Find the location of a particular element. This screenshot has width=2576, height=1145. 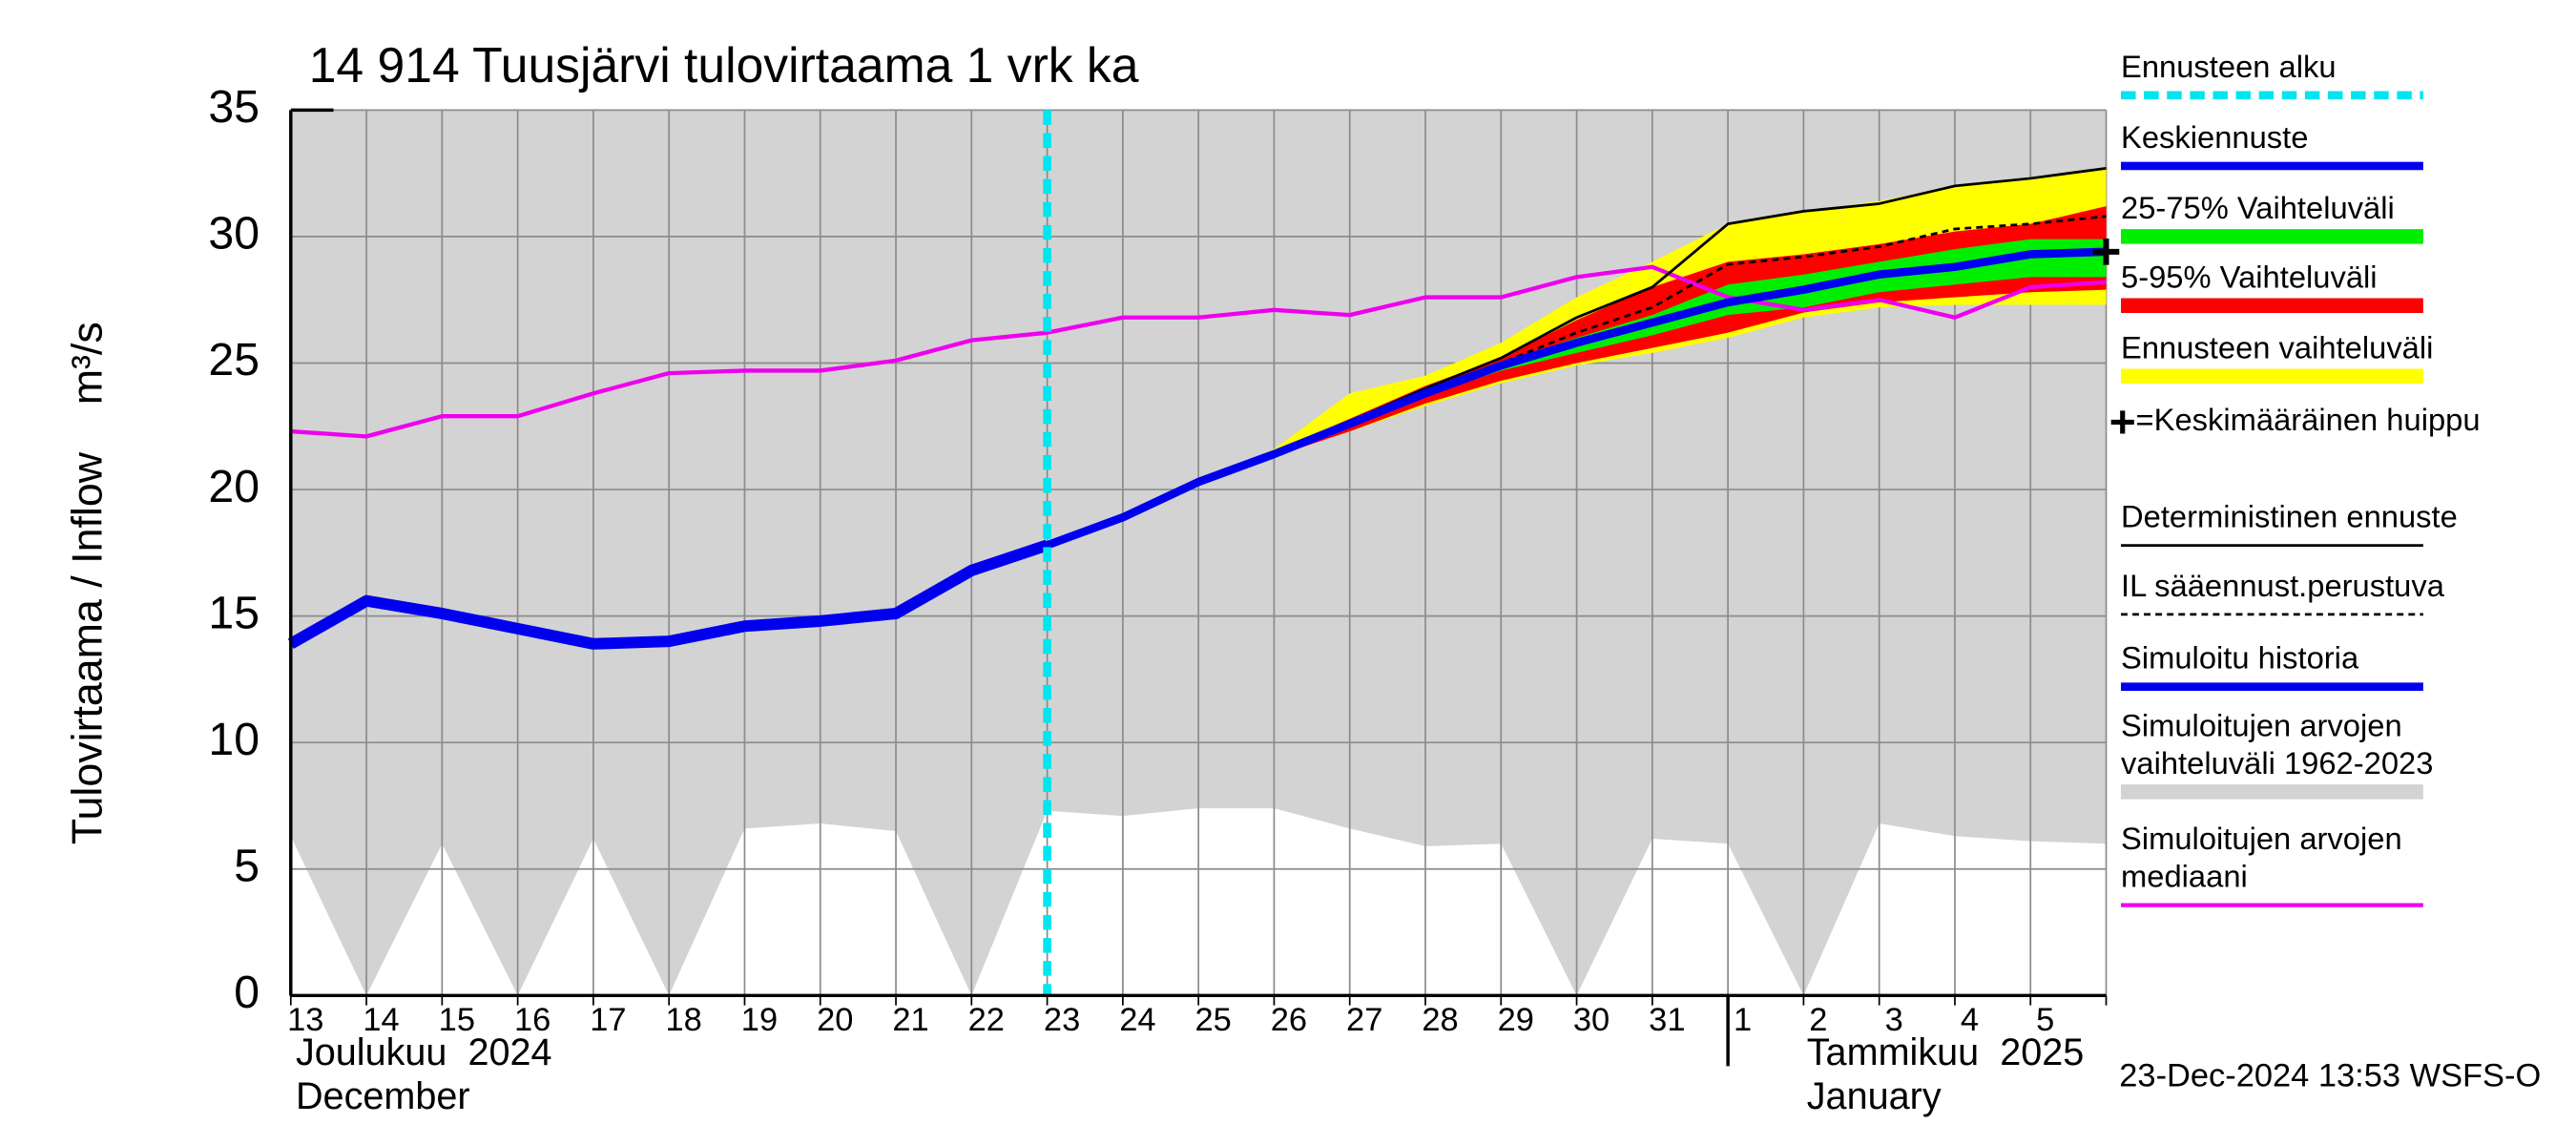

legend-label: 25-75% Vaihteluväli is located at coordinates (2258, 210).